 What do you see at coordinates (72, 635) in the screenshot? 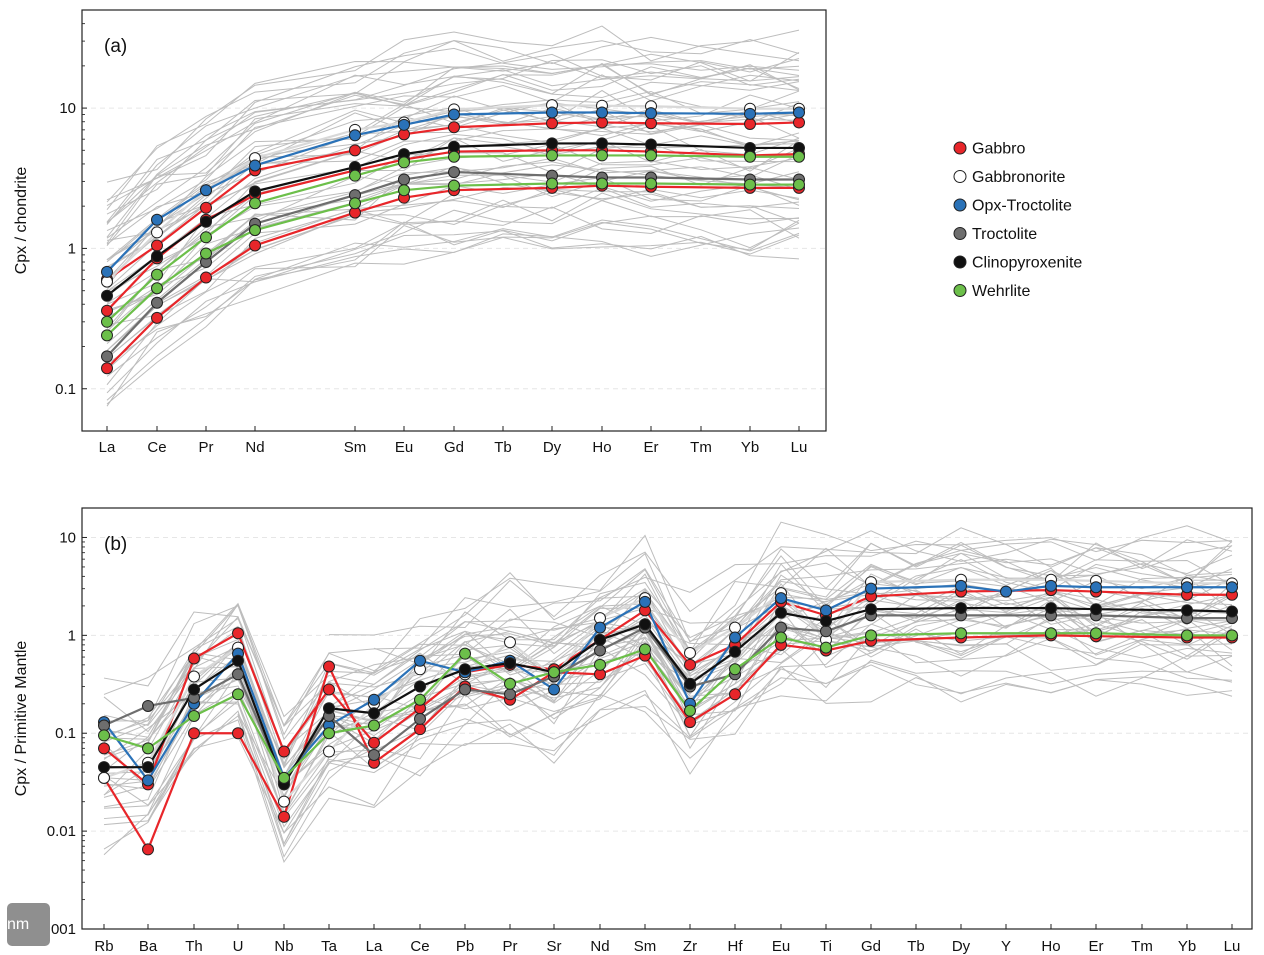
I see `y-tick-label: 1` at bounding box center [72, 635].